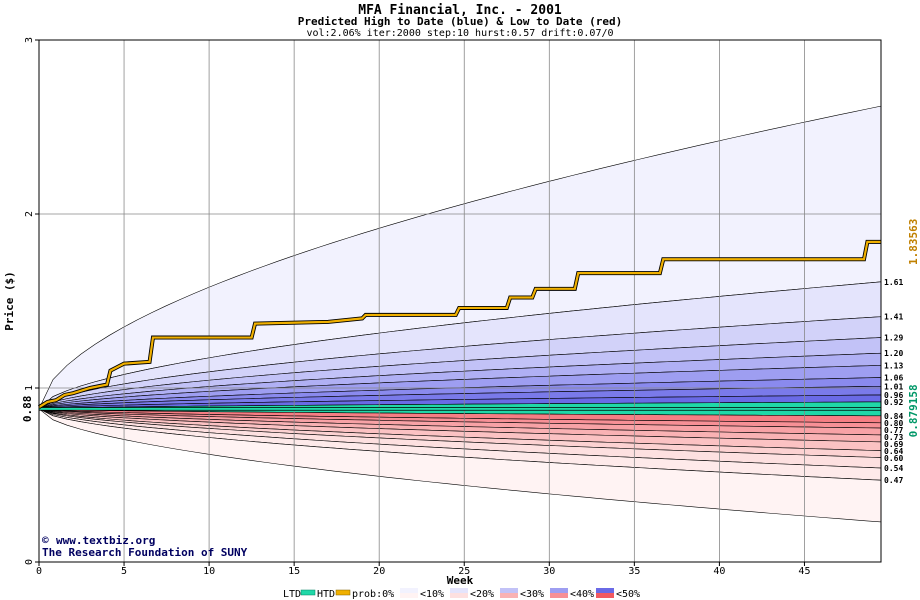  What do you see at coordinates (634, 571) in the screenshot?
I see `x-tick-label-7: 35` at bounding box center [634, 571].